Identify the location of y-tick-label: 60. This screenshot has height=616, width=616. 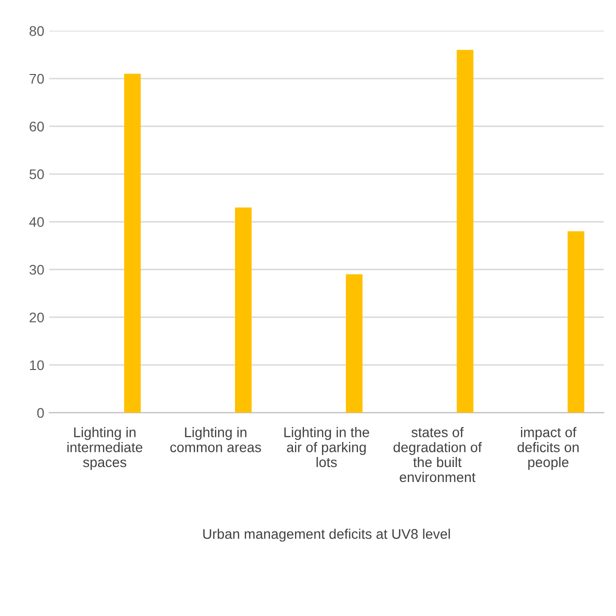
(37, 127).